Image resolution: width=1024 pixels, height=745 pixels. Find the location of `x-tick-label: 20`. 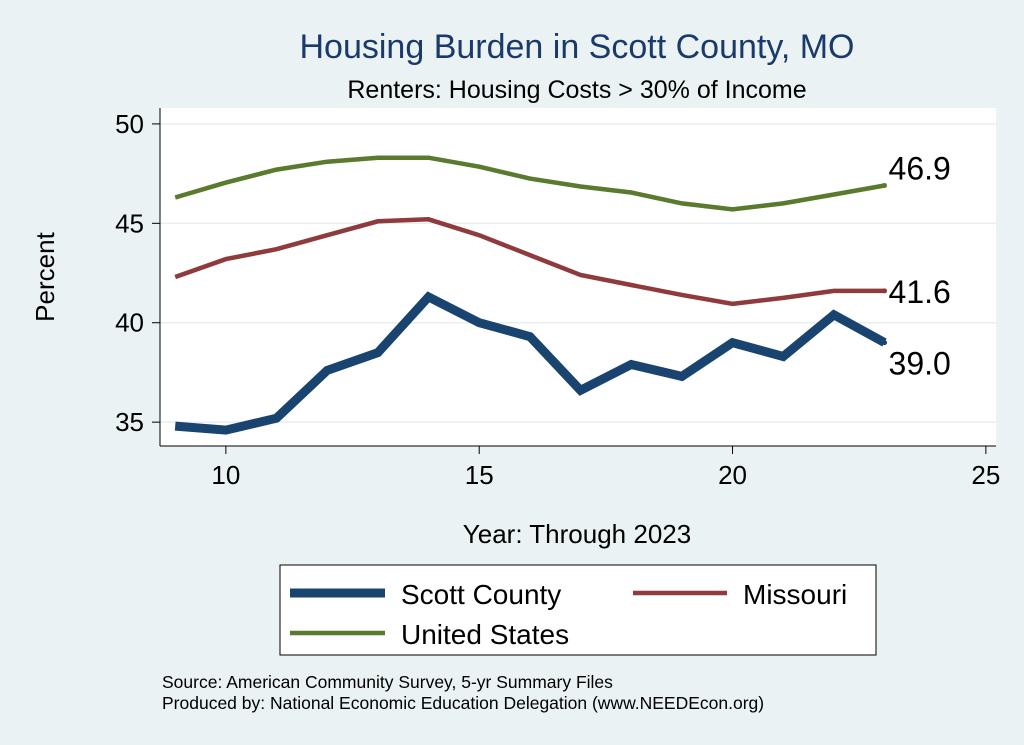

x-tick-label: 20 is located at coordinates (732, 475).